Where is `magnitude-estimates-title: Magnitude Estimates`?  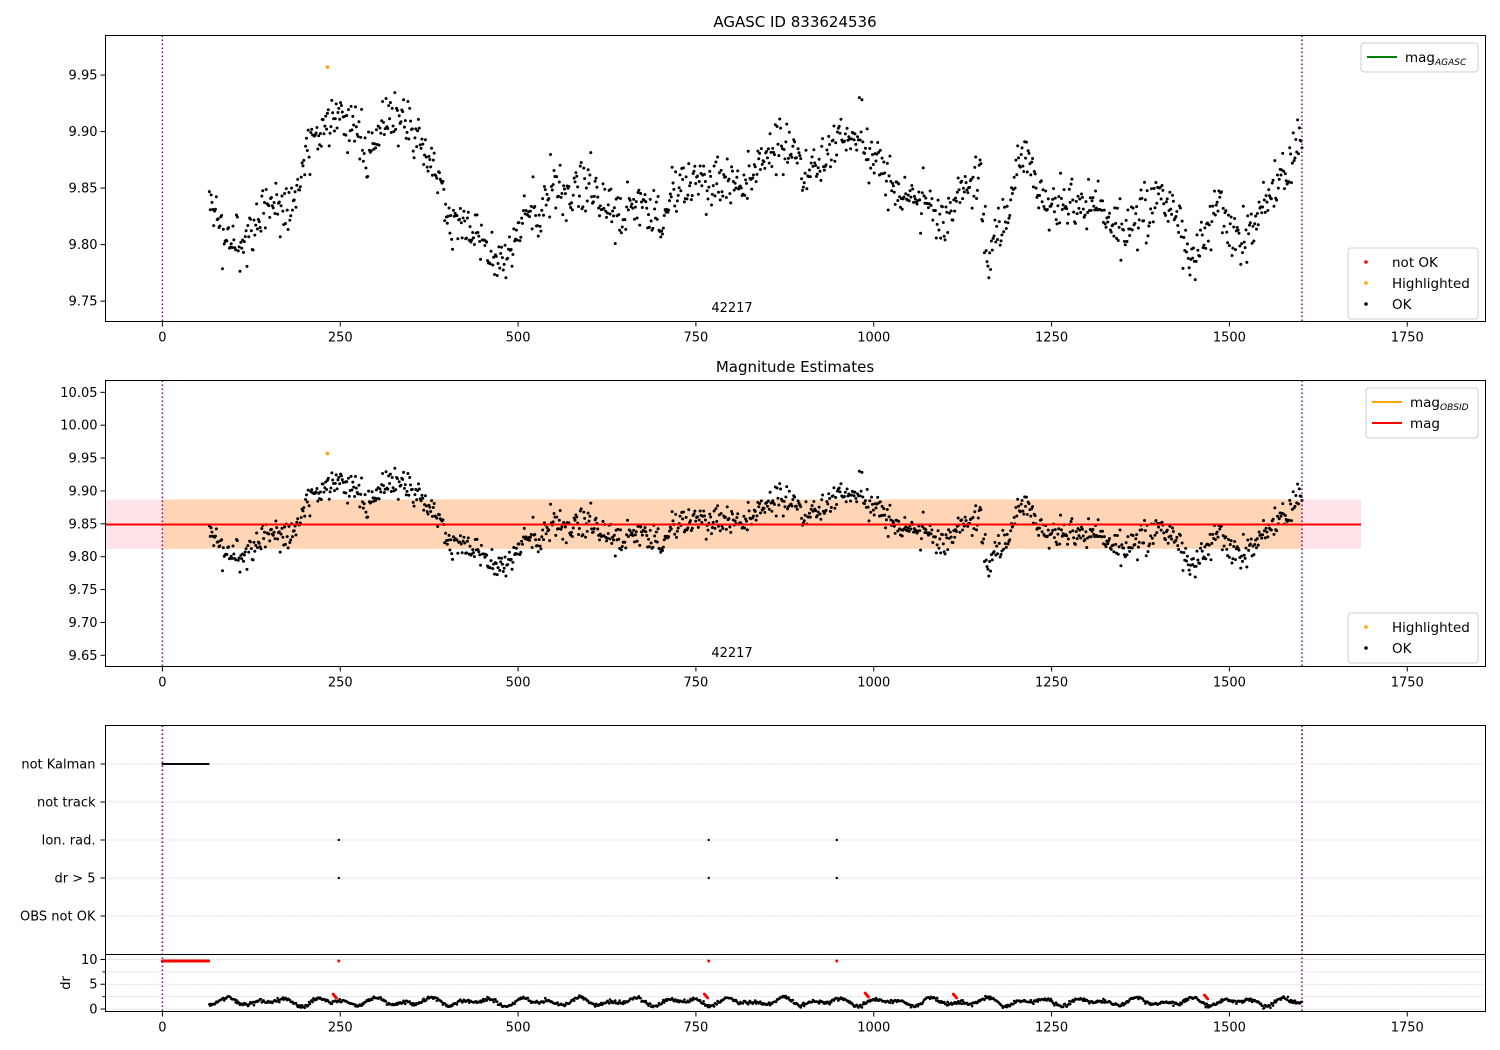
magnitude-estimates-title: Magnitude Estimates is located at coordinates (795, 367).